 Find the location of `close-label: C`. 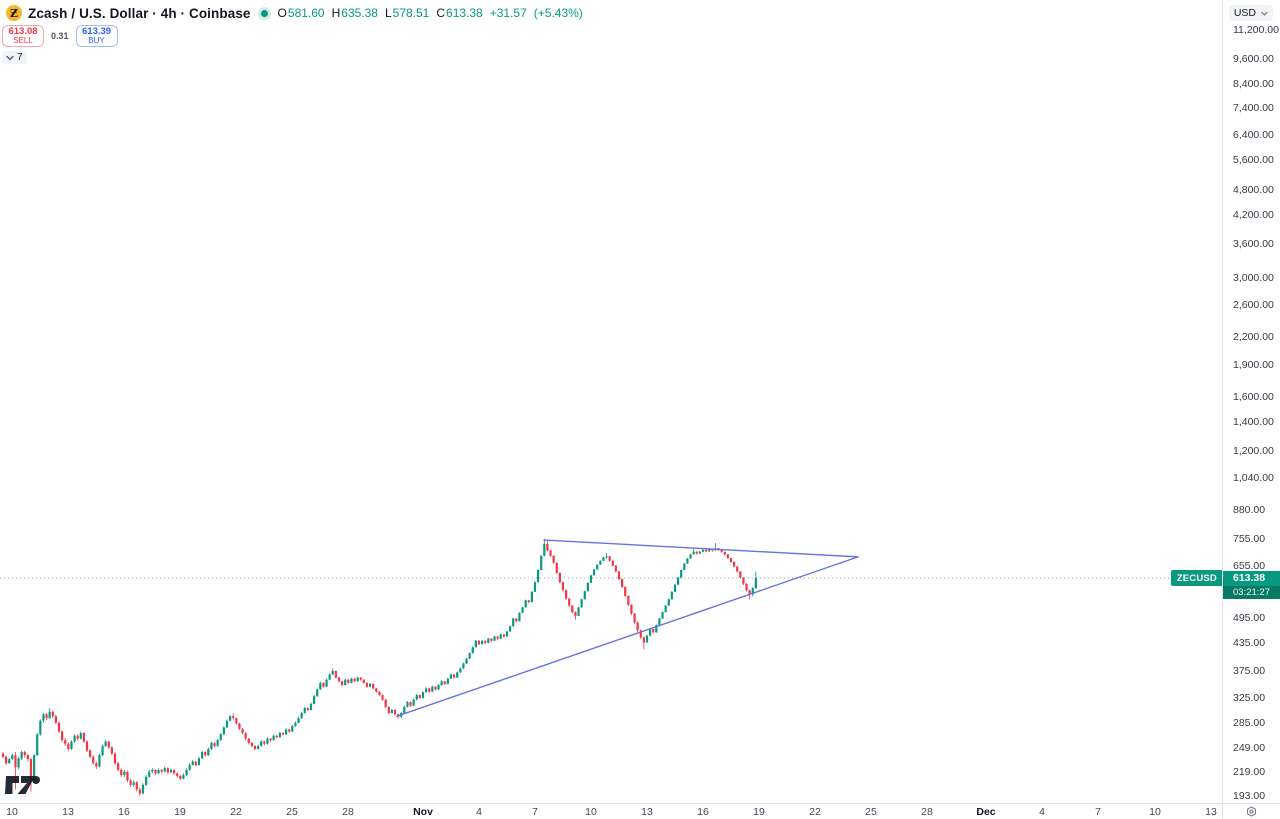

close-label: C is located at coordinates (441, 13).